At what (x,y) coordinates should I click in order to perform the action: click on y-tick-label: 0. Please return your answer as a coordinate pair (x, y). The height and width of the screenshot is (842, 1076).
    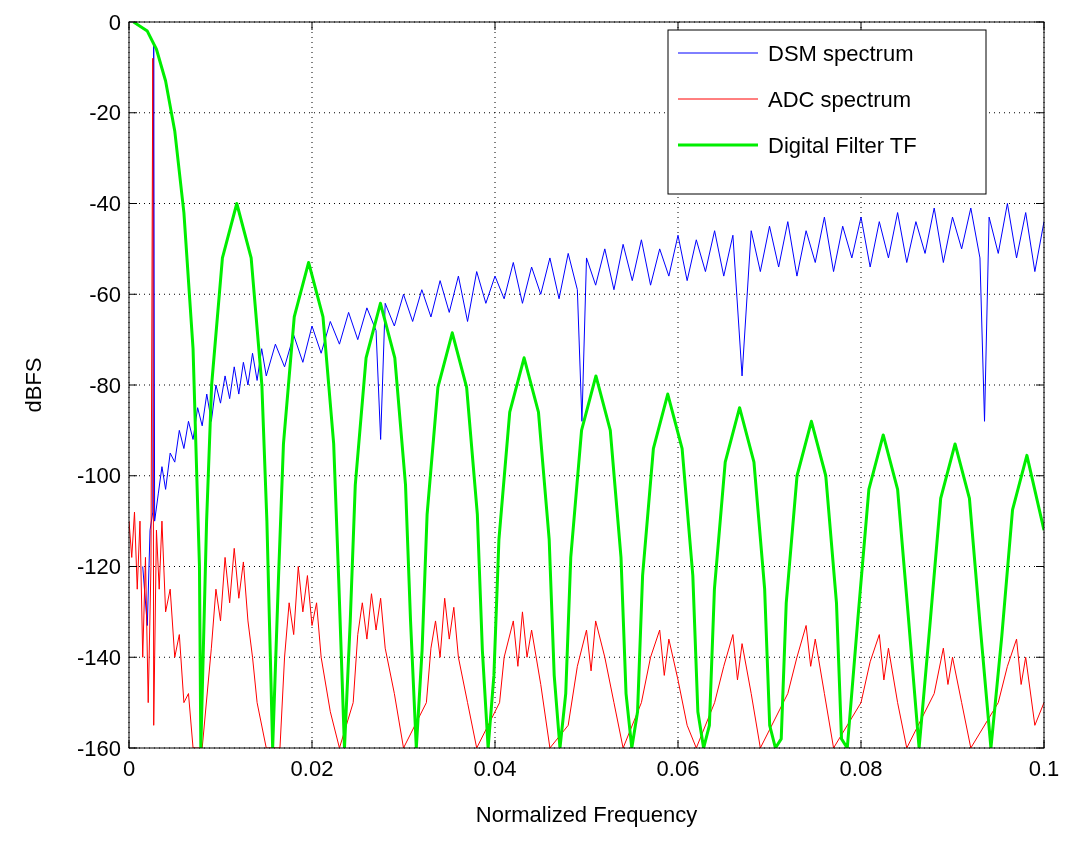
    Looking at the image, I should click on (114, 22).